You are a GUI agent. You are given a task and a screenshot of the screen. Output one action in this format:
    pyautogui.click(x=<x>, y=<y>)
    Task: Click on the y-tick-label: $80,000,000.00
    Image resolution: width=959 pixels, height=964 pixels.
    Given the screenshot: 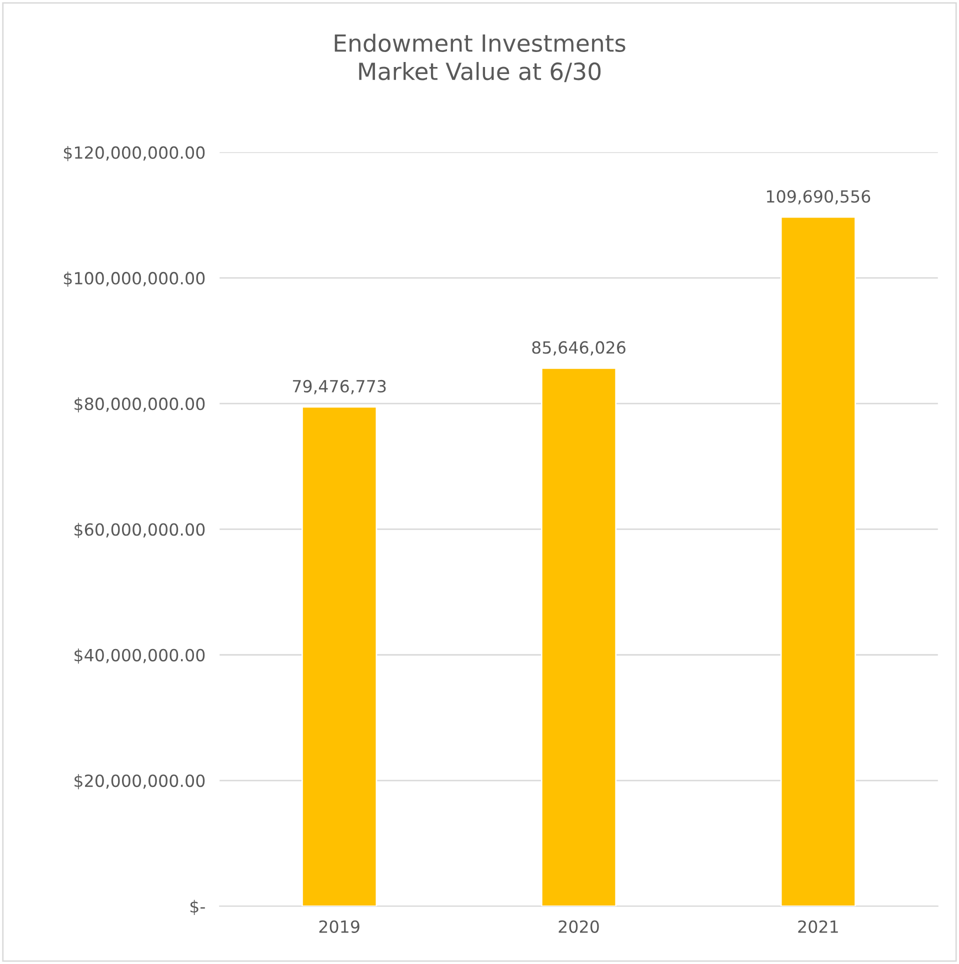 What is the action you would take?
    pyautogui.click(x=139, y=404)
    